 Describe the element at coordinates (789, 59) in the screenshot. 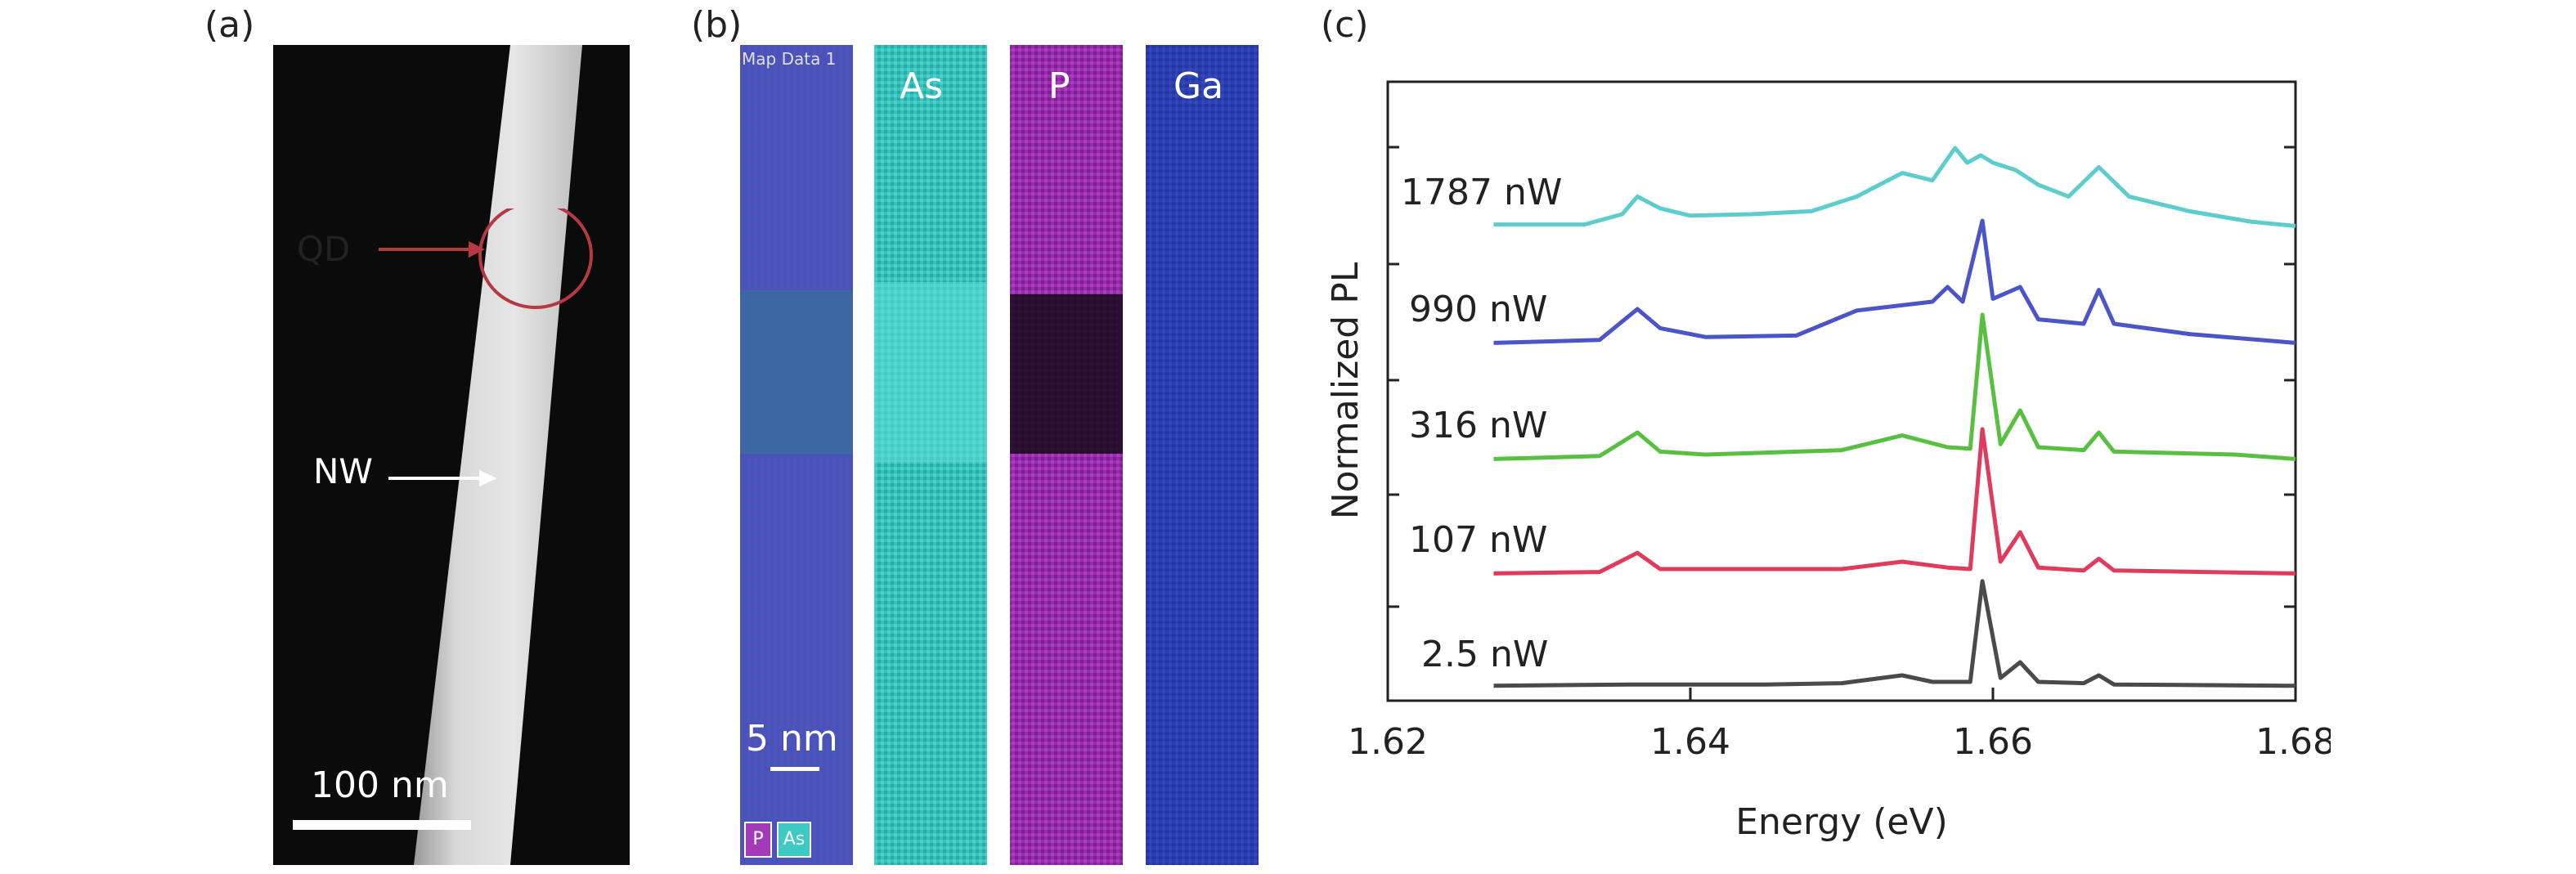

I see `eds-map-header: Map Data 1` at that location.